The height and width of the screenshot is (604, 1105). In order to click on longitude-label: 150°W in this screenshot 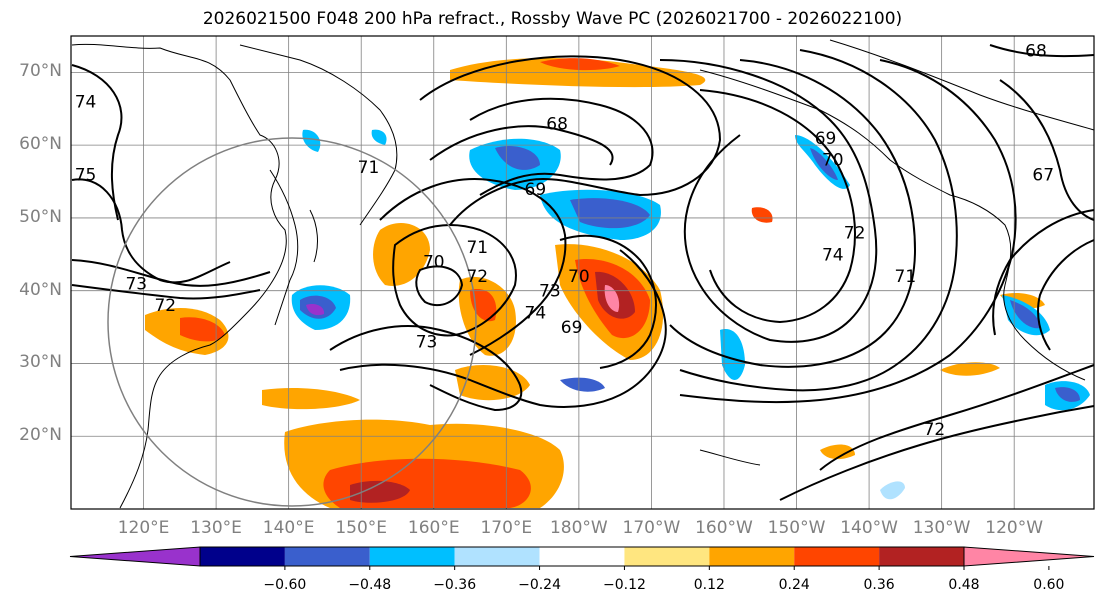, I will do `click(796, 528)`.